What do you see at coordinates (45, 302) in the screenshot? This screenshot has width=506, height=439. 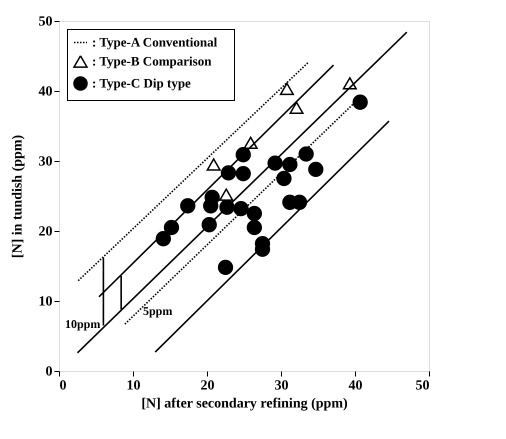 I see `y-tick-label: 10` at bounding box center [45, 302].